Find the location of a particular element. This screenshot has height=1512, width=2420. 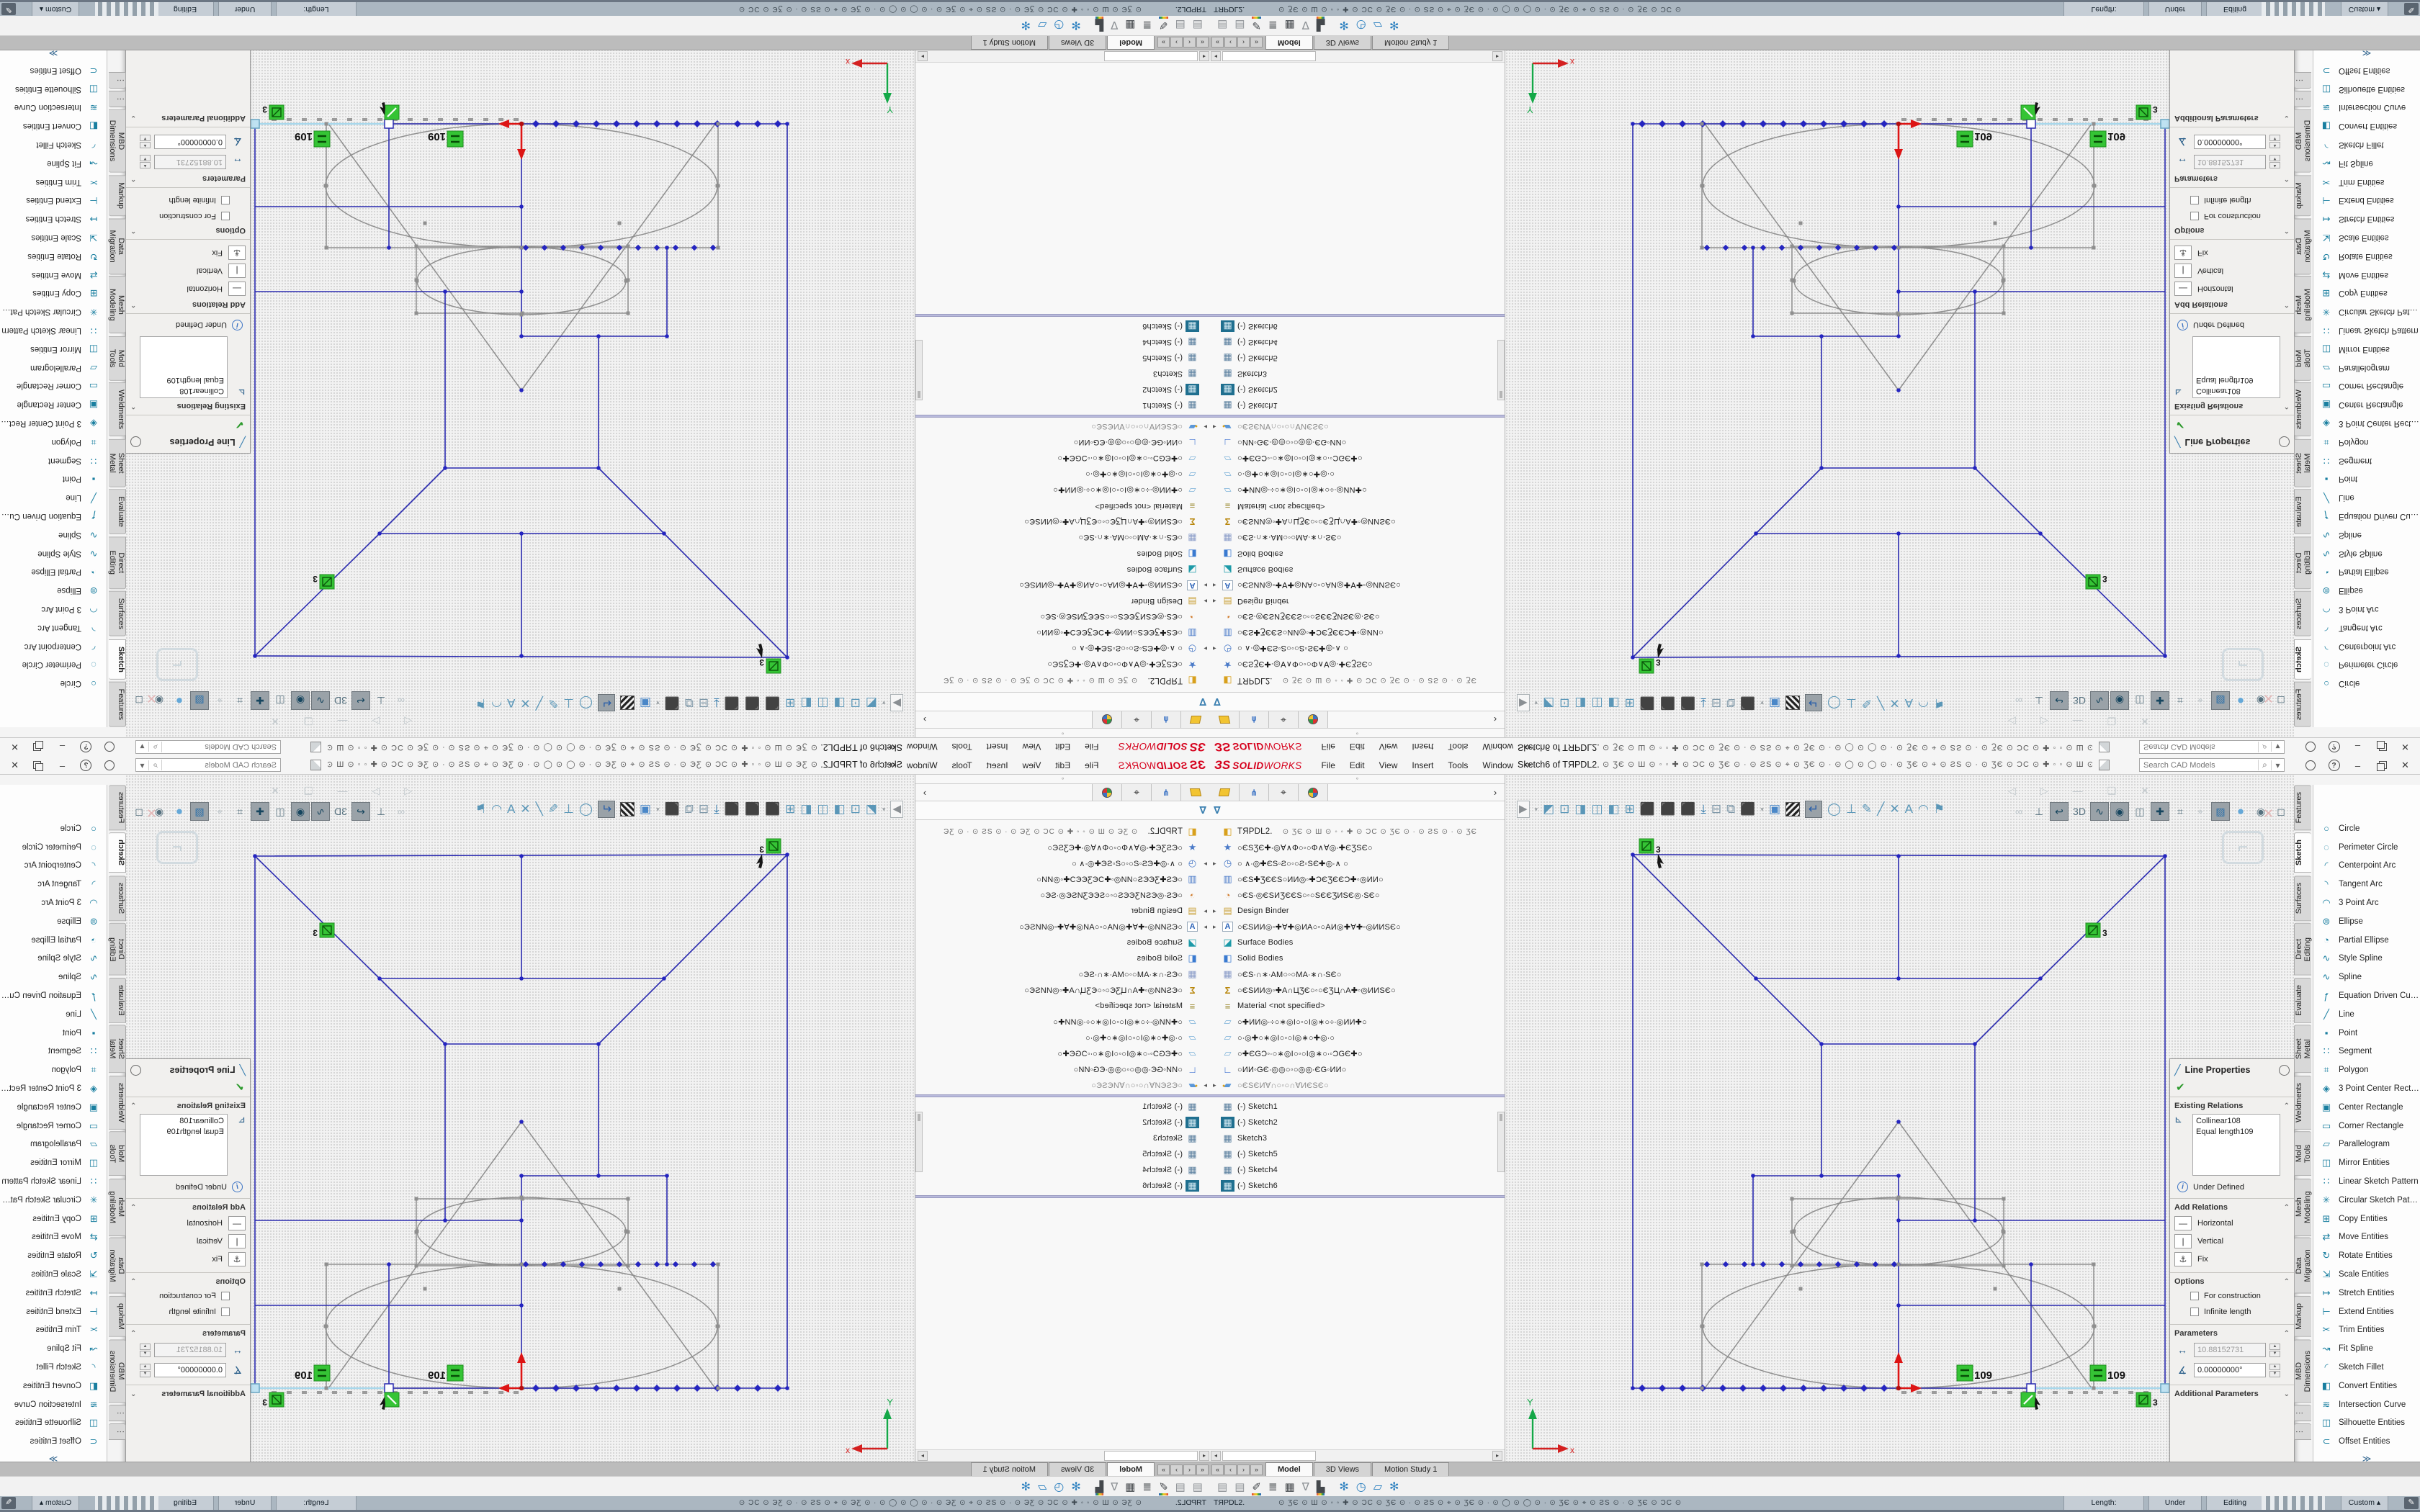

panel-splitter-handle: ∘ is located at coordinates (1357, 778).